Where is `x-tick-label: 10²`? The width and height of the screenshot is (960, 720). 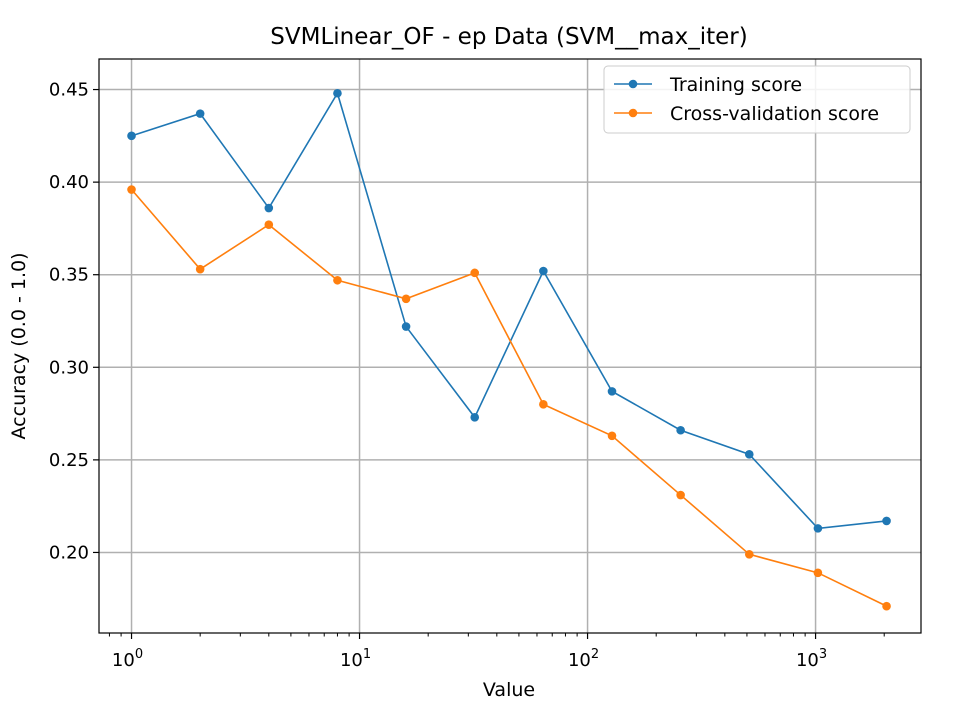 x-tick-label: 10² is located at coordinates (583, 659).